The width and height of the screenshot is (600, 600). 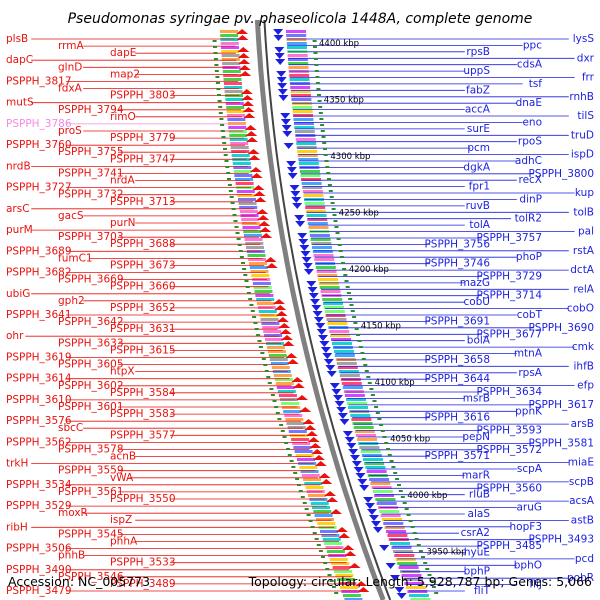 What do you see at coordinates (143, 159) in the screenshot?
I see `reverse-gene-label: PSPPH_3747` at bounding box center [143, 159].